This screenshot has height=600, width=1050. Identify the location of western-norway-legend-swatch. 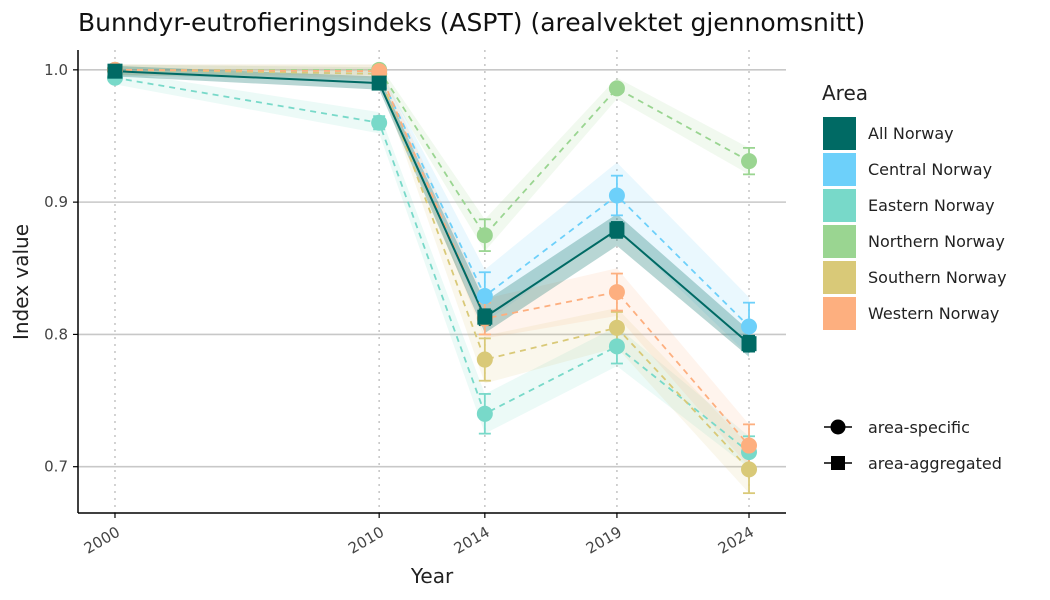
(839, 313).